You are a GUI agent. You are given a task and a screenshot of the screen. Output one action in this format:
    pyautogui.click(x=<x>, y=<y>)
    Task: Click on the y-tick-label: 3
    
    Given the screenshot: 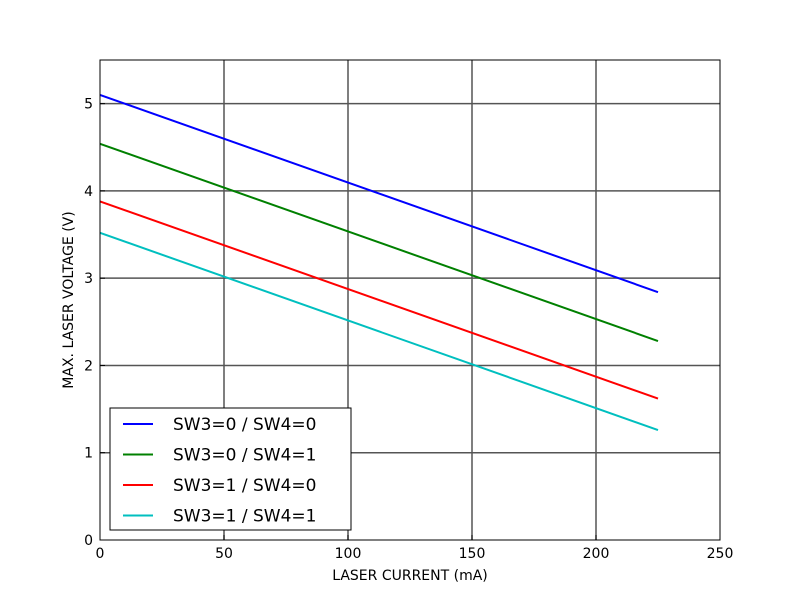 What is the action you would take?
    pyautogui.click(x=88, y=279)
    